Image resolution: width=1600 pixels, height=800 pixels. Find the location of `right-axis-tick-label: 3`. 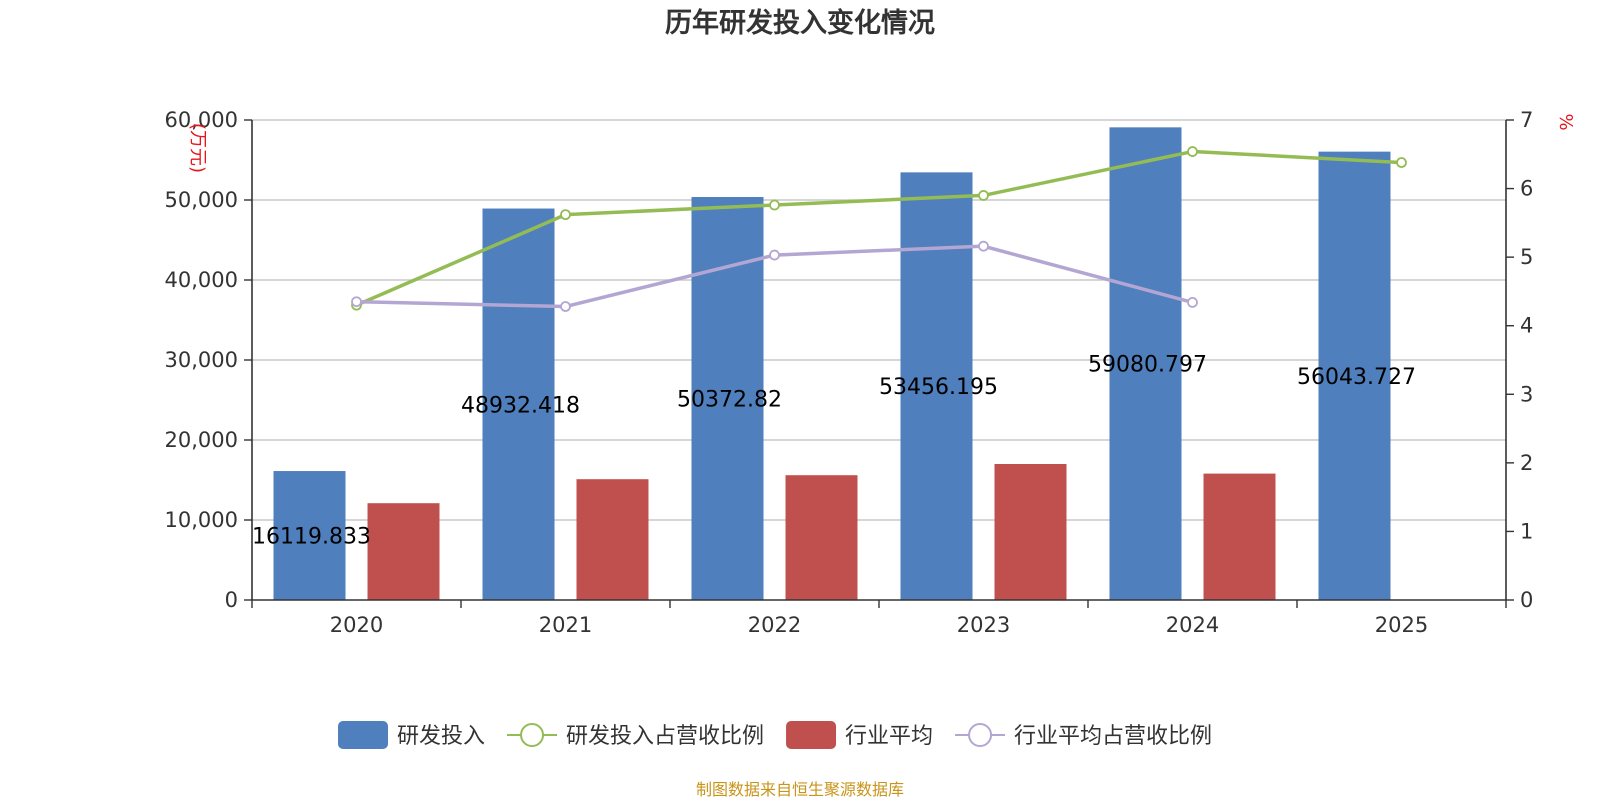

right-axis-tick-label: 3 is located at coordinates (1526, 394).